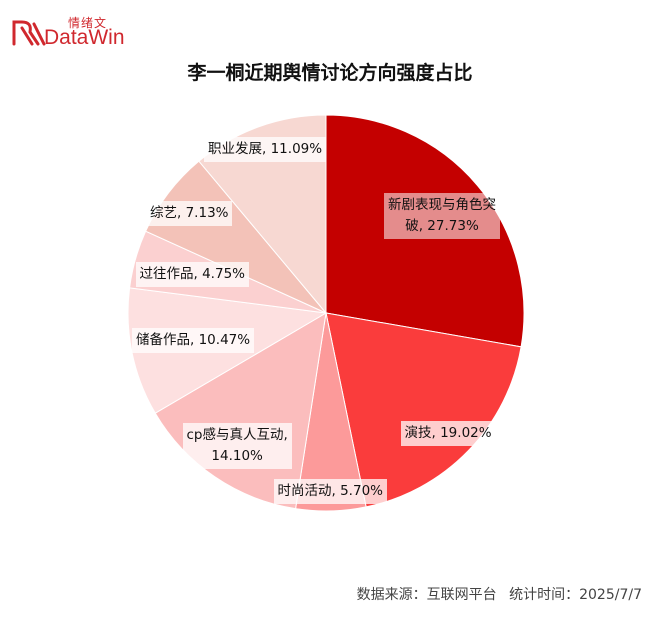  What do you see at coordinates (265, 149) in the screenshot?
I see `slice-label: 职业发展, 11.09%` at bounding box center [265, 149].